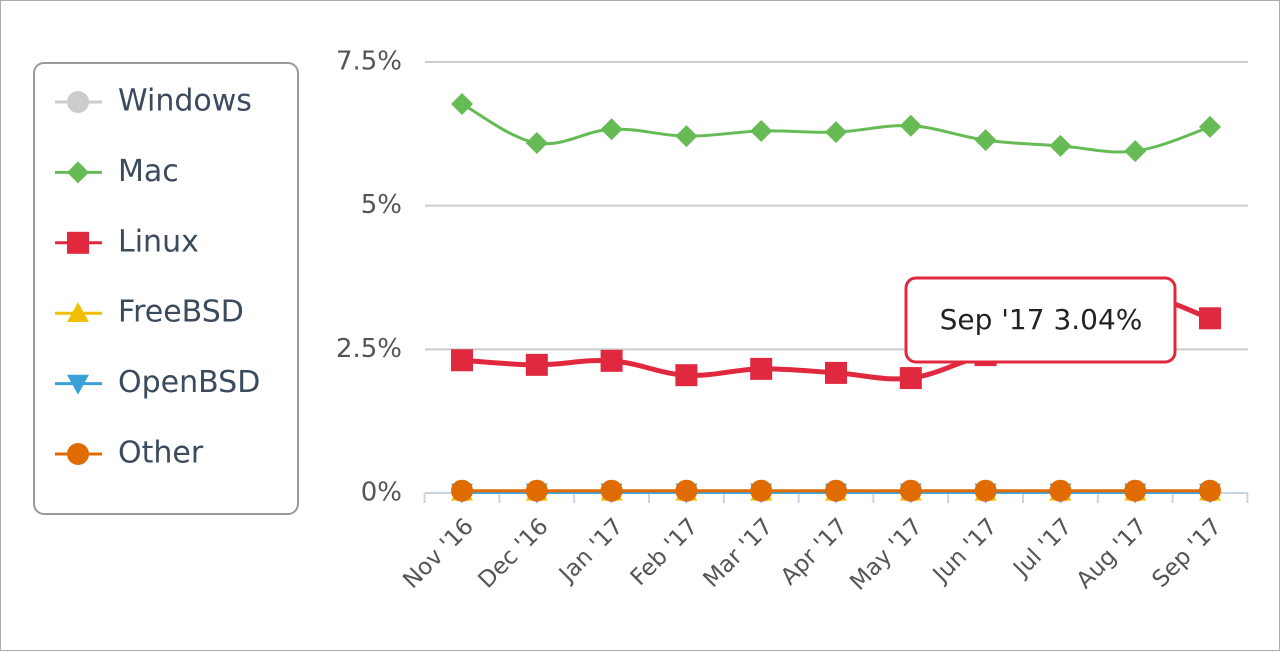  What do you see at coordinates (148, 171) in the screenshot?
I see `legend-label: Mac` at bounding box center [148, 171].